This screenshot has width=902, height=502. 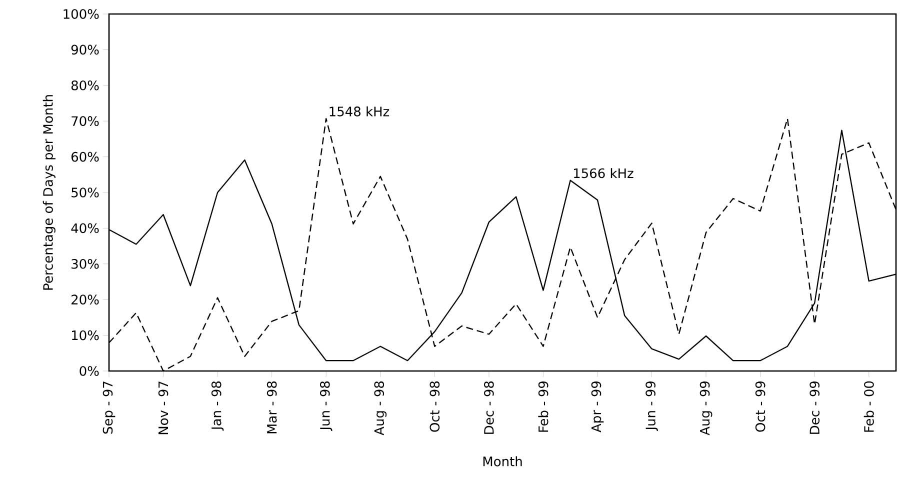 I want to click on x-tick-label: Dec - 98, so click(x=489, y=407).